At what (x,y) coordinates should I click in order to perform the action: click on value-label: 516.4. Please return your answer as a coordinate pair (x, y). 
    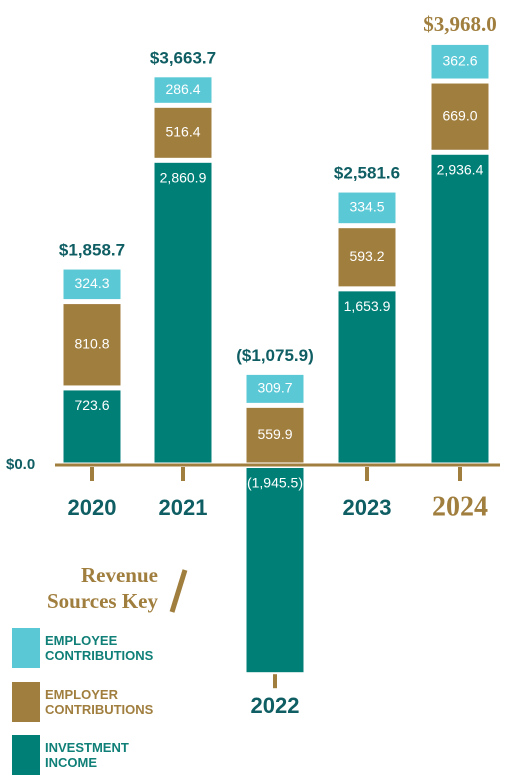
    Looking at the image, I should click on (182, 132).